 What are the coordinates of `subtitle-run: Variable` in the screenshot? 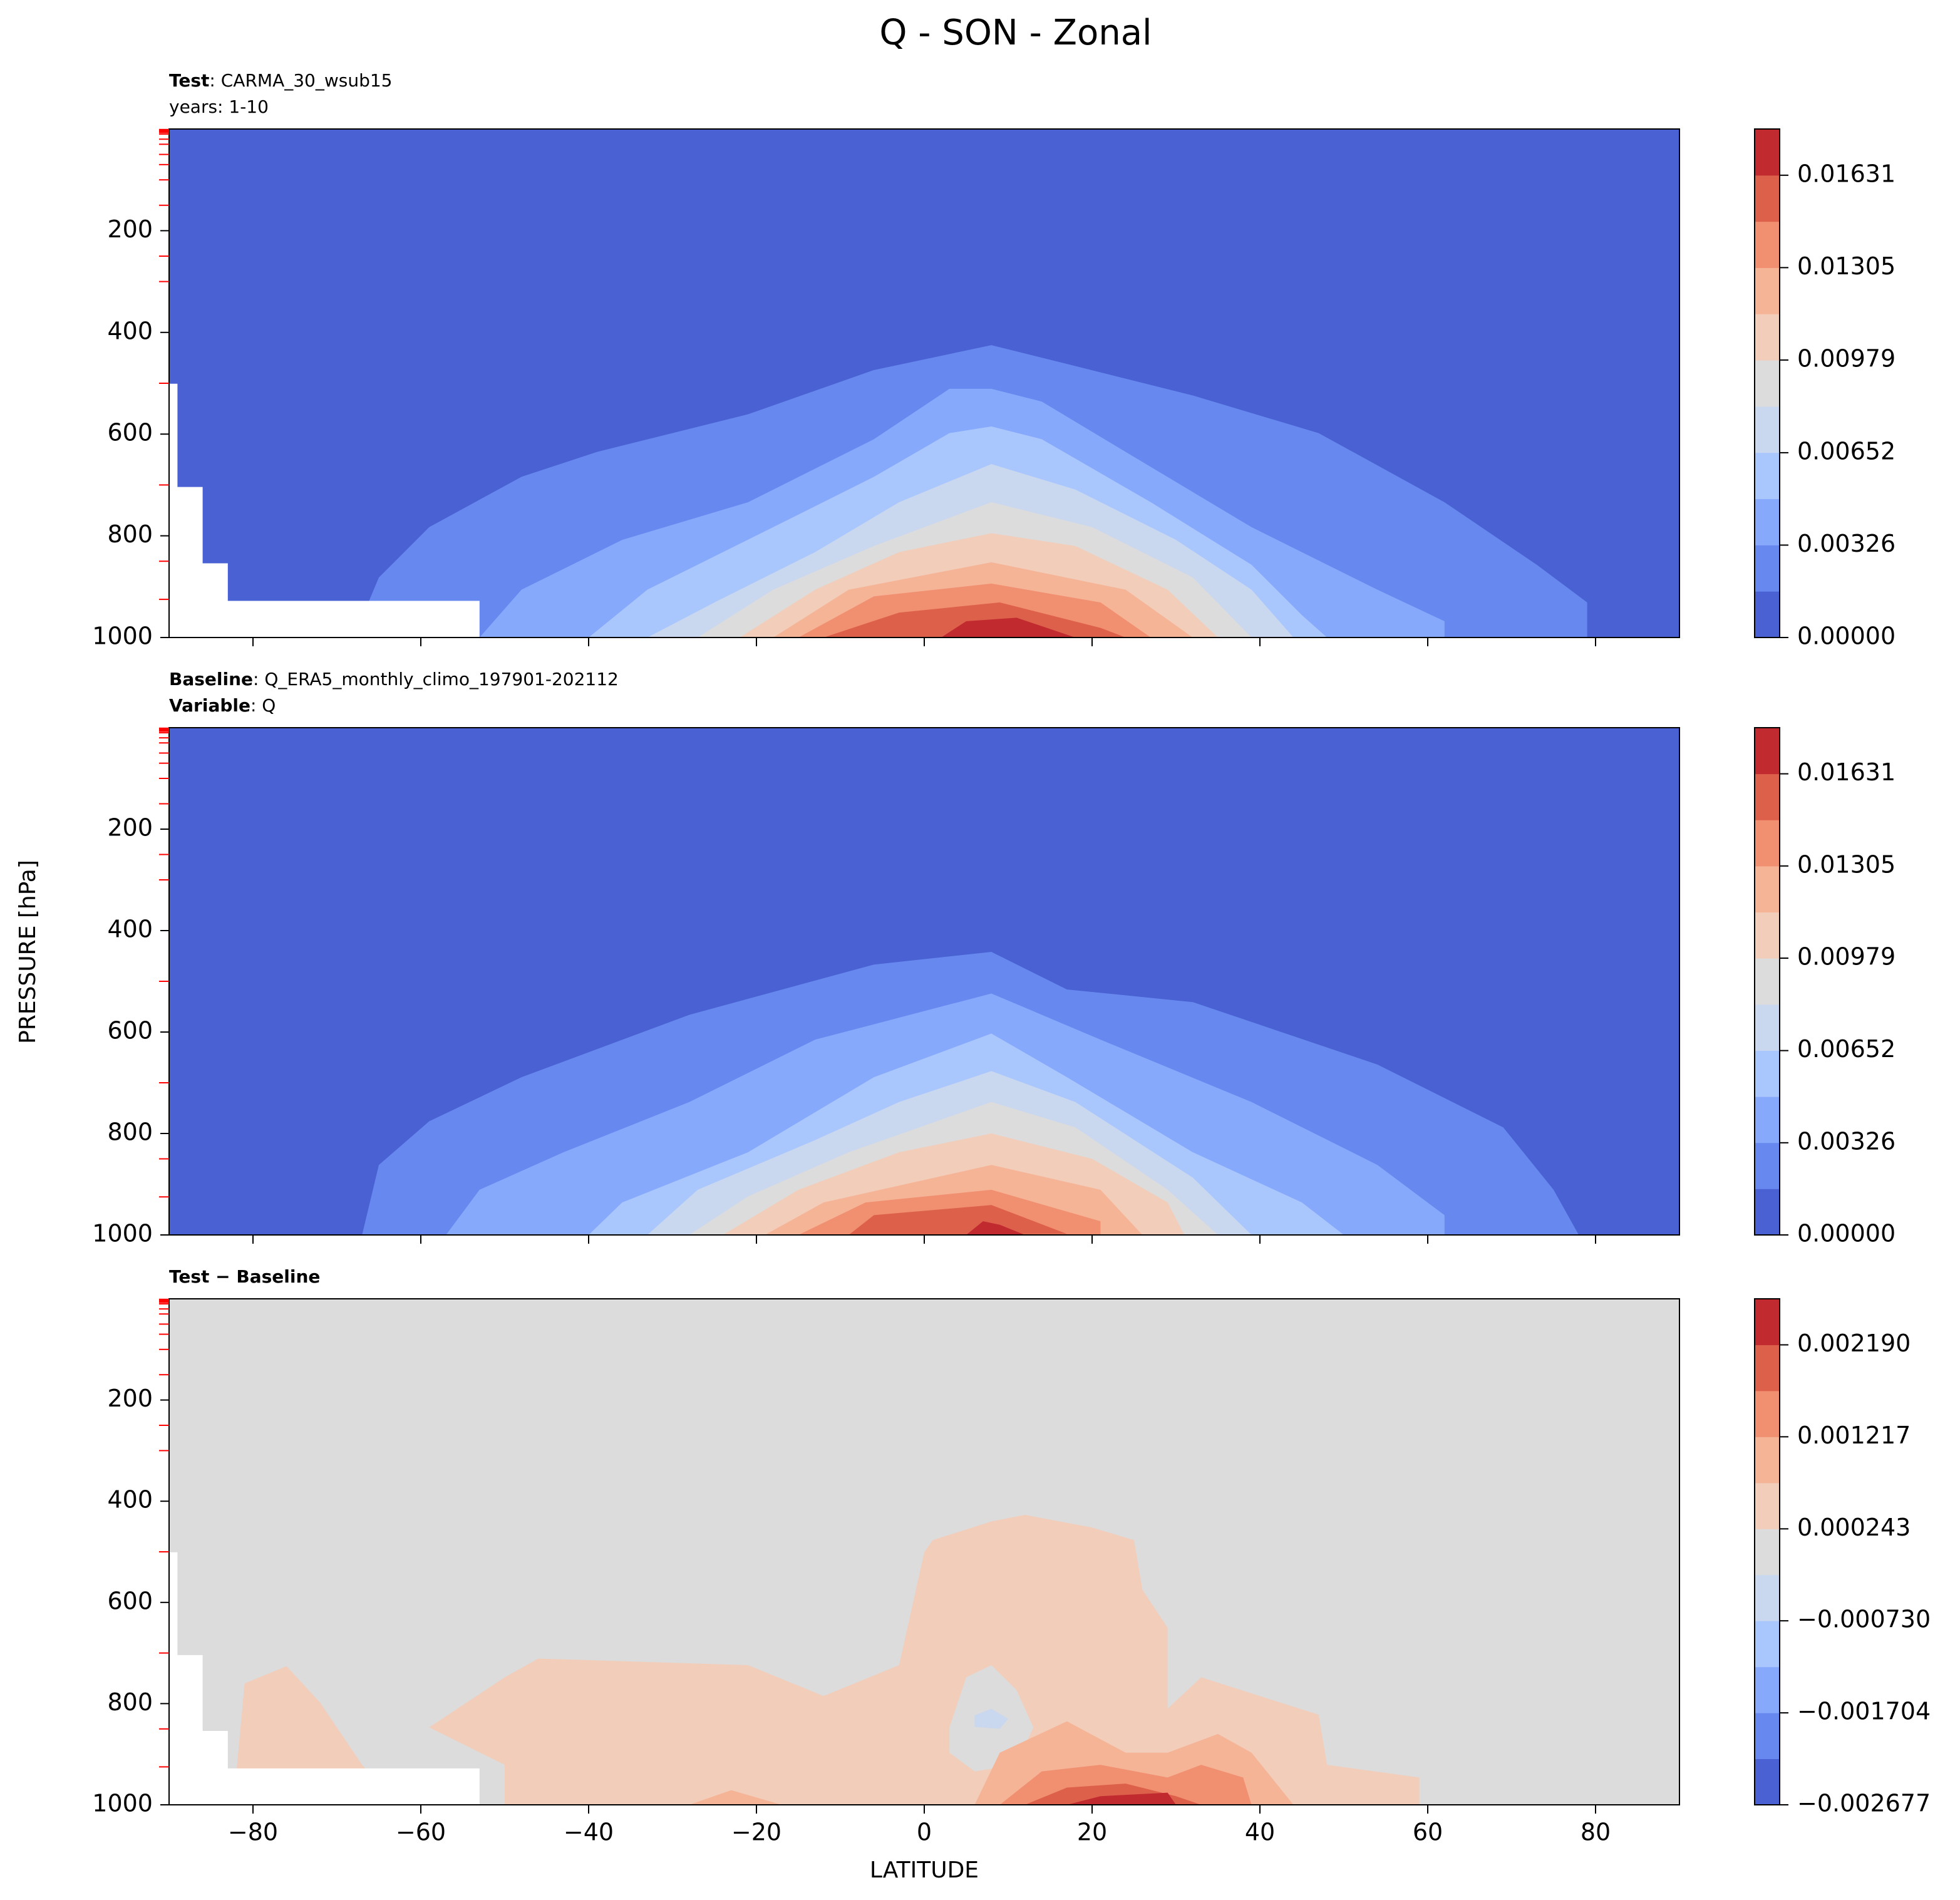 It's located at (210, 705).